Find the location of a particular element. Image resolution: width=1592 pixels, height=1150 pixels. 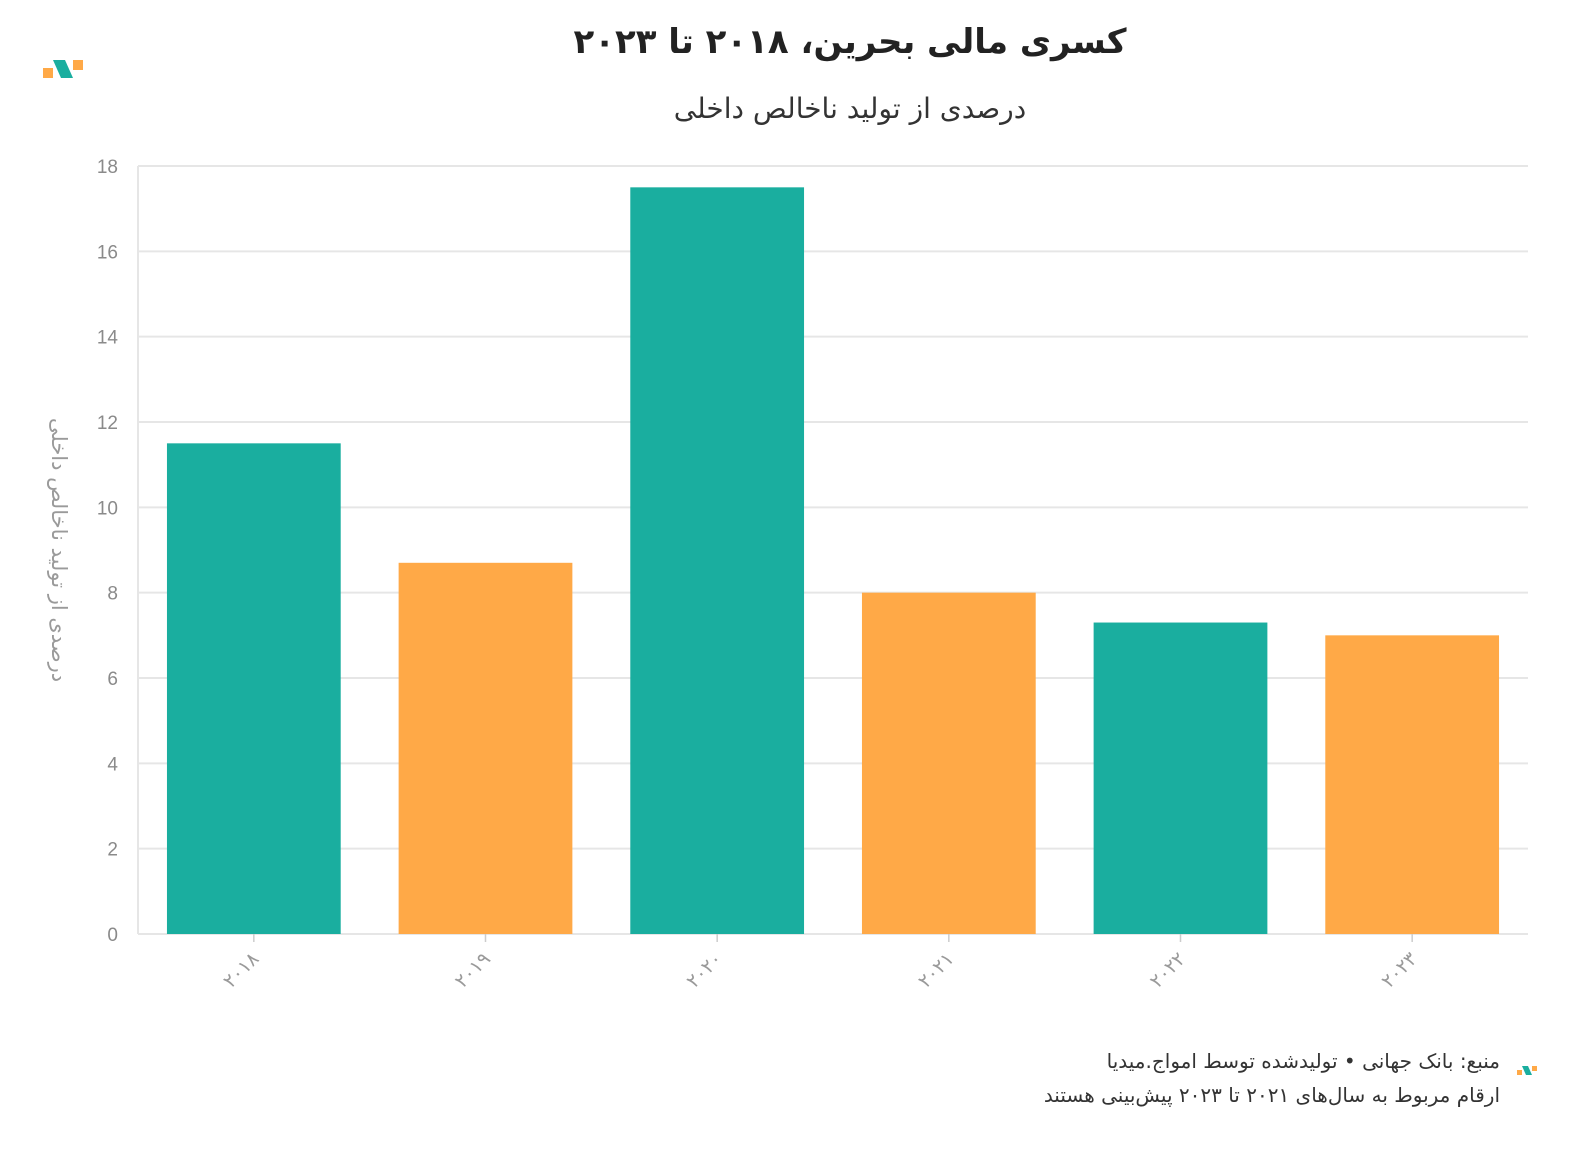

amwaj-logo-icon is located at coordinates (63, 69).